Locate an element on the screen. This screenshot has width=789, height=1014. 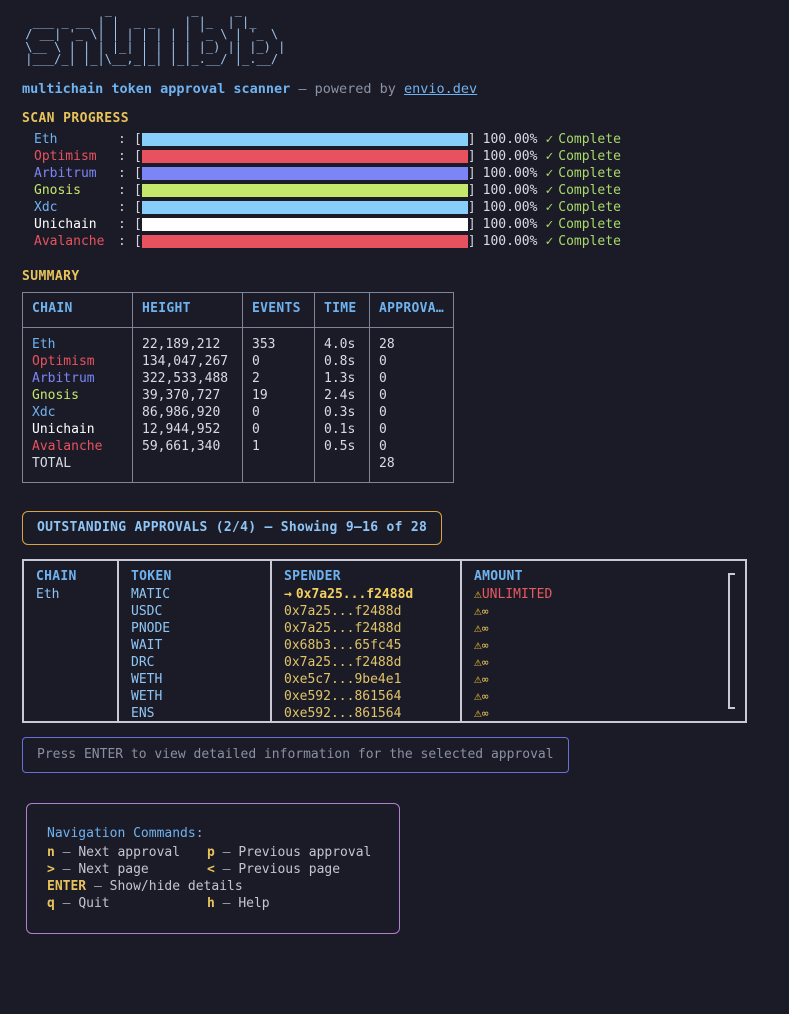
scan-progress-chain-name: Arbitrum is located at coordinates (65, 173).